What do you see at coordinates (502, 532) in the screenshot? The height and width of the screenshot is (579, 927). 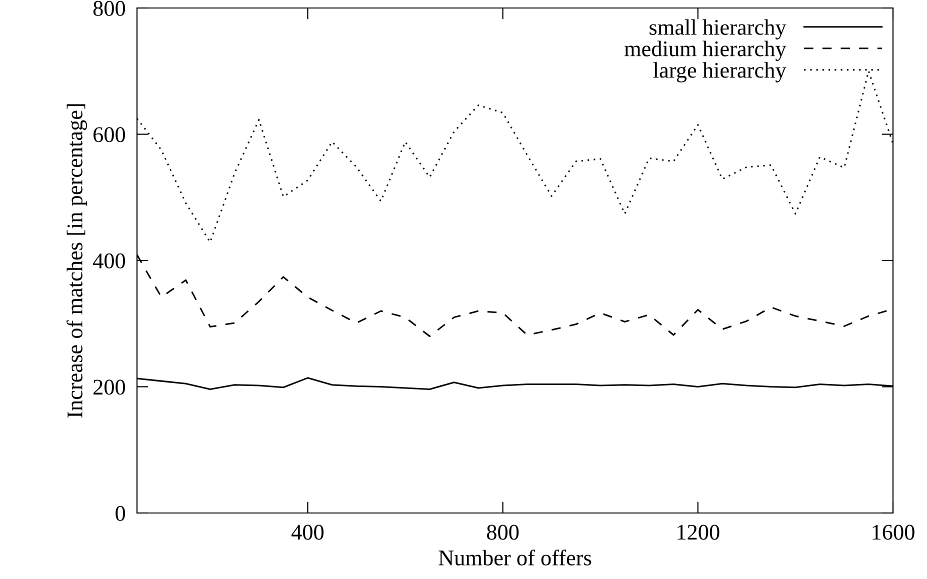 I see `x-tick-label: 800` at bounding box center [502, 532].